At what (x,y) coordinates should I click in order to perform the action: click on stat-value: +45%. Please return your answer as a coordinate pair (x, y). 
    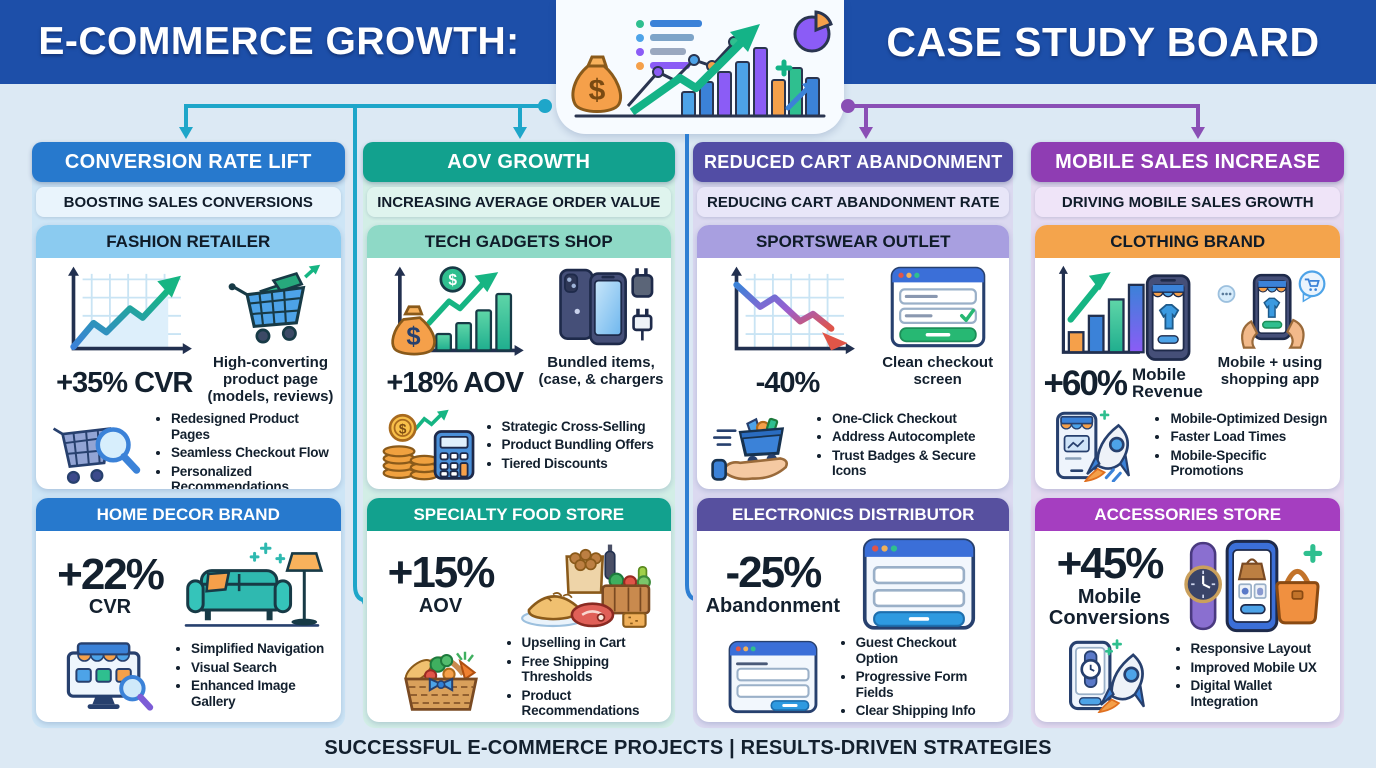
    Looking at the image, I should click on (1110, 564).